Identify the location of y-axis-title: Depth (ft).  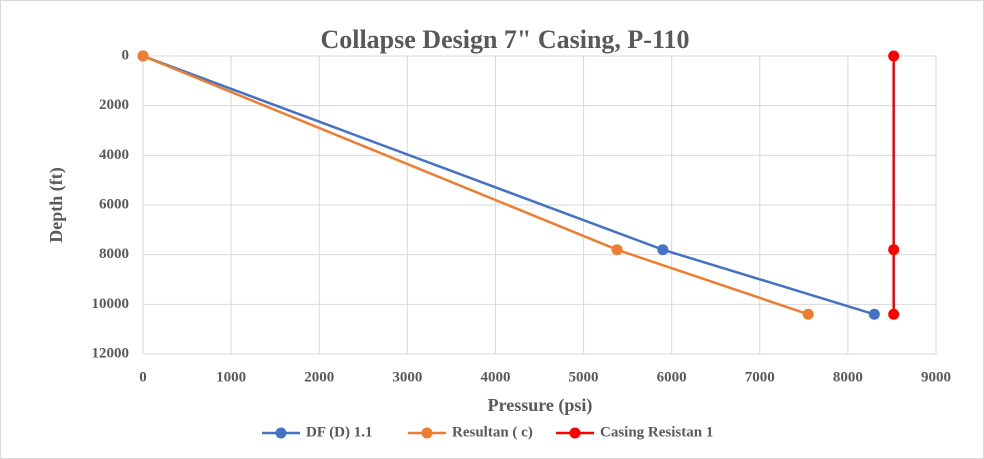
(56, 204).